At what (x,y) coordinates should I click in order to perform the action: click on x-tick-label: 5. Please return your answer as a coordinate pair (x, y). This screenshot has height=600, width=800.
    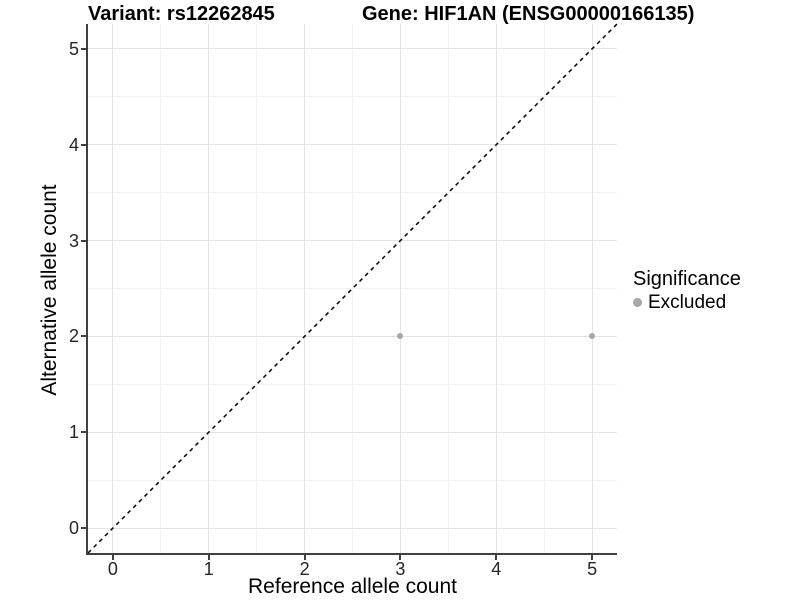
    Looking at the image, I should click on (592, 569).